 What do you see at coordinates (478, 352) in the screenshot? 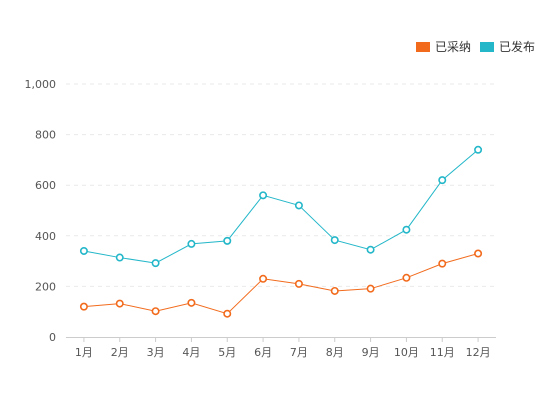
I see `x-tick-label: 12月` at bounding box center [478, 352].